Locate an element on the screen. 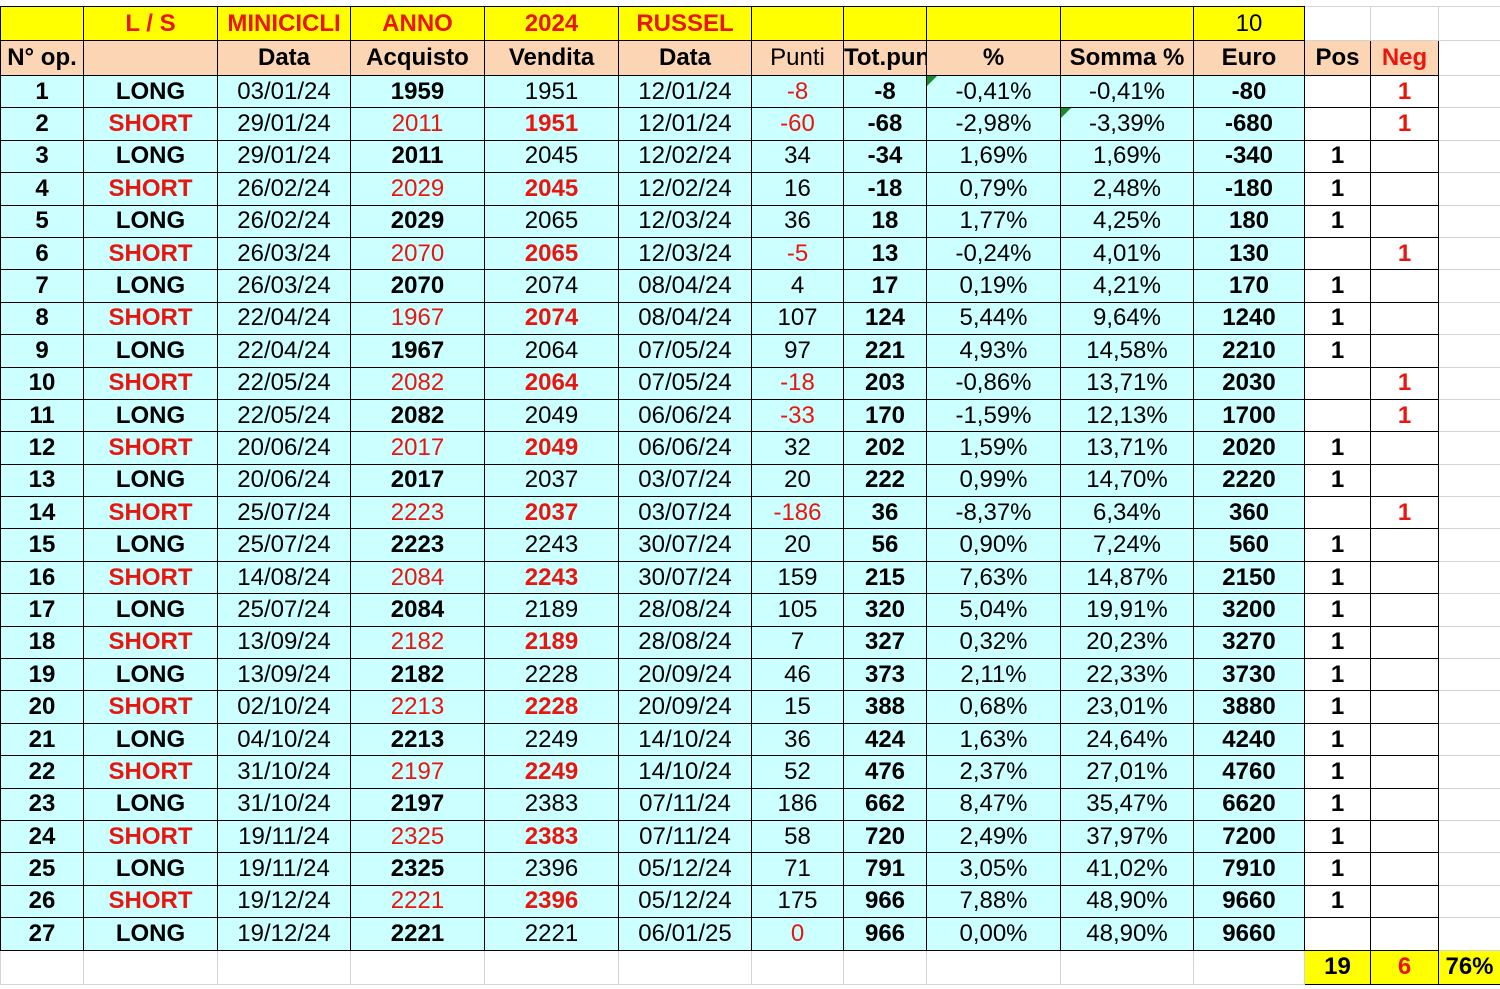 The height and width of the screenshot is (989, 1500). cell: 2024 is located at coordinates (551, 23).